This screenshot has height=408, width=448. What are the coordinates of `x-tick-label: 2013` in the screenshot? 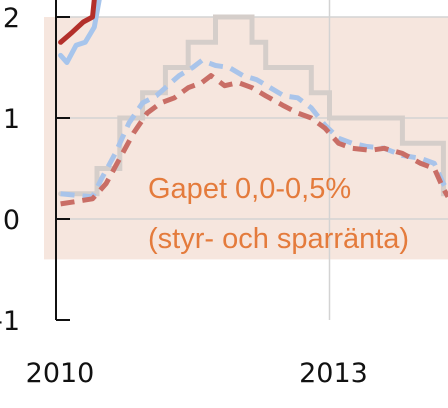 It's located at (333, 373).